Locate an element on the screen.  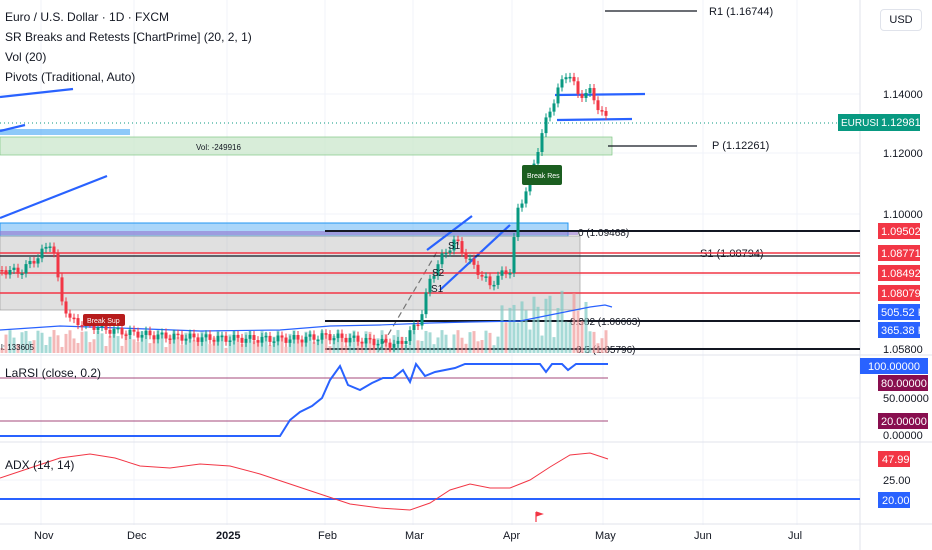
currency-button: USD is located at coordinates (901, 20).